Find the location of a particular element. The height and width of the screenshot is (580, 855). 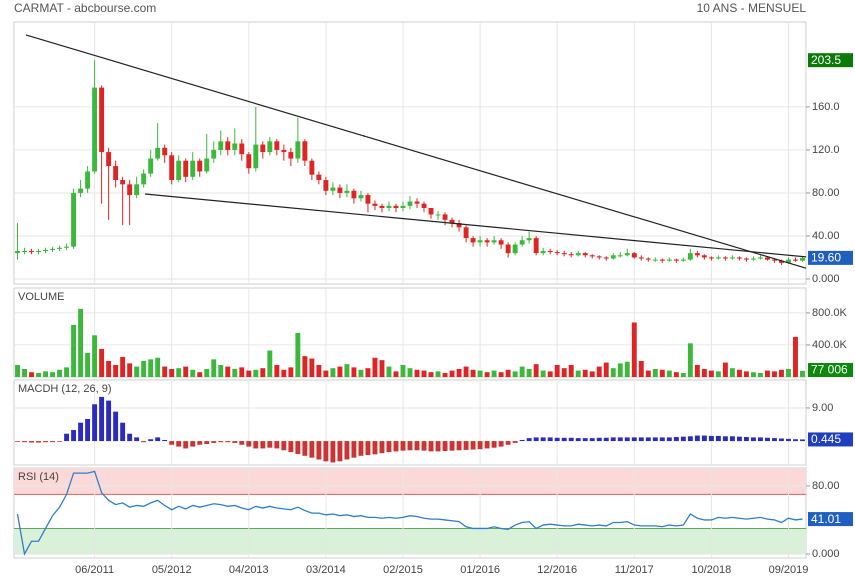

x-tick-label: 01/2016 is located at coordinates (480, 570).